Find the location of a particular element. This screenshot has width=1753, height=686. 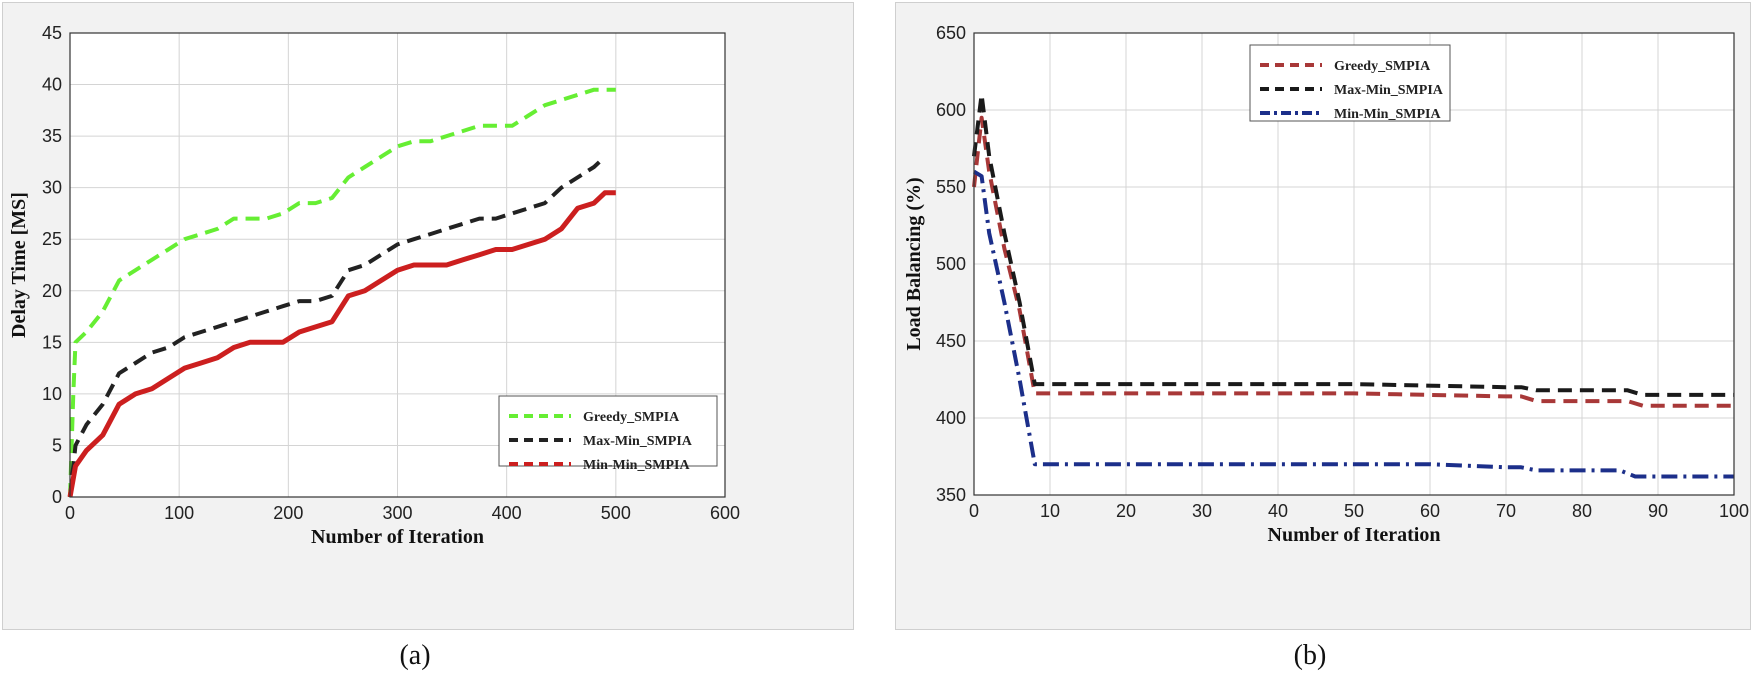

y-axis-label: Delay Time [MS] is located at coordinates (19, 265).